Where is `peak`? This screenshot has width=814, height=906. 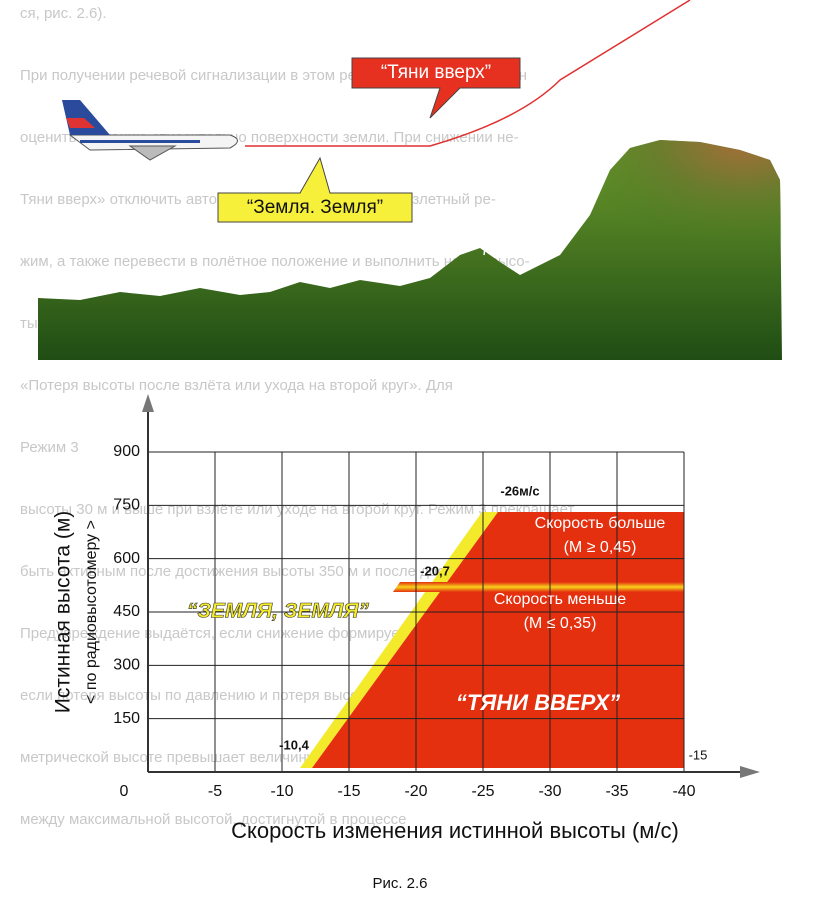 peak is located at coordinates (686, 200).